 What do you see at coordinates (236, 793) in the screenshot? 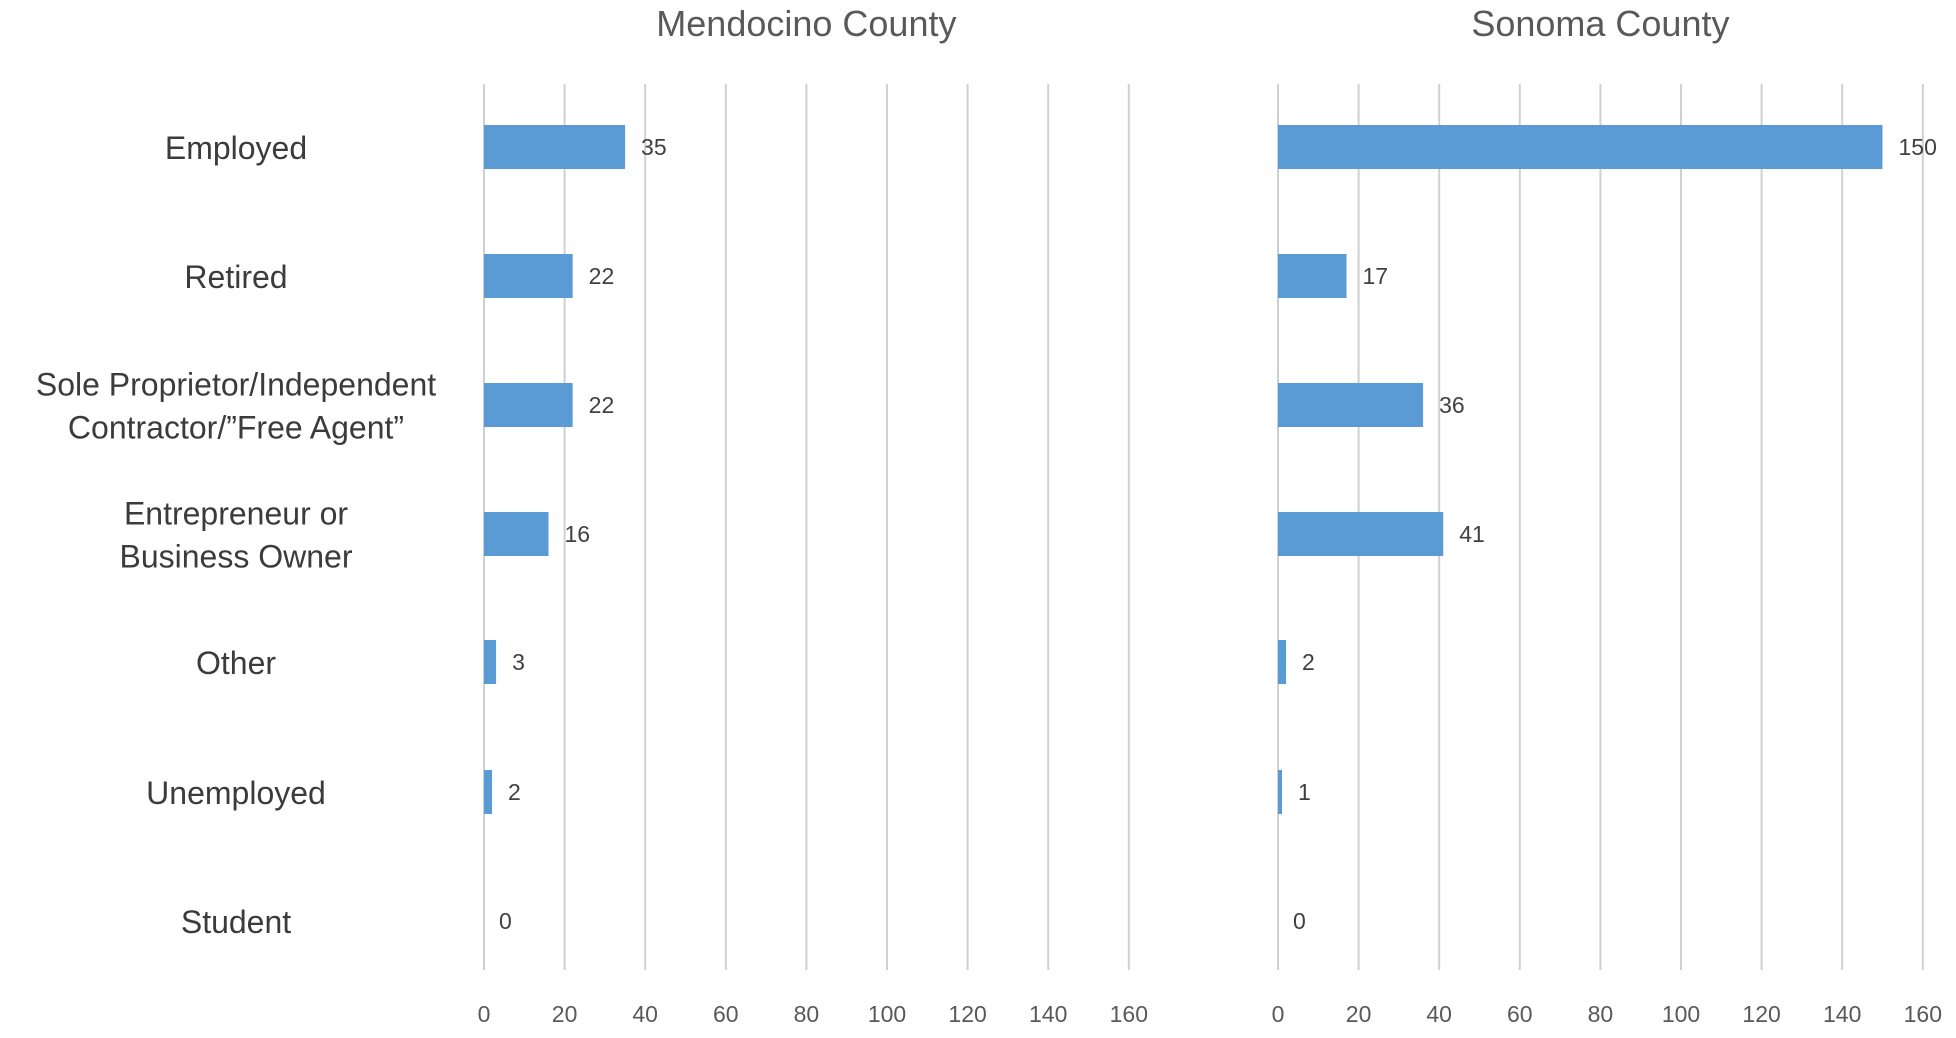
I see `category-label: Unemployed` at bounding box center [236, 793].